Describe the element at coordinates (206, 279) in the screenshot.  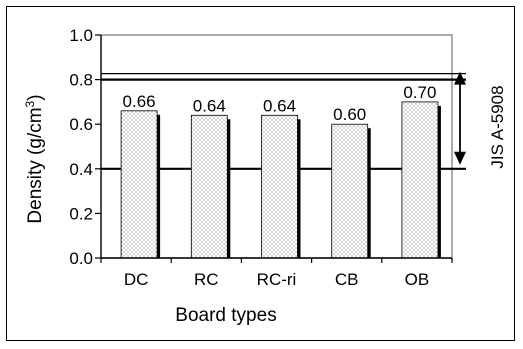
I see `x-tick-label-RC: RC` at that location.